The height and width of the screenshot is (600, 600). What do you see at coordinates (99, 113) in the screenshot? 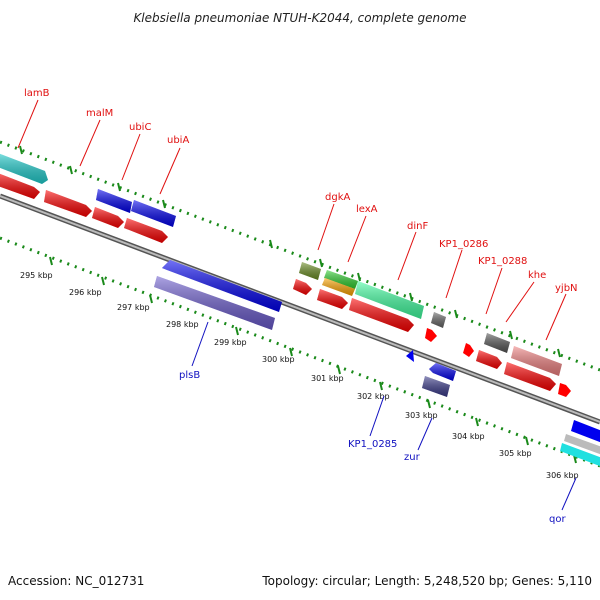
I see `gene-label: malM` at bounding box center [99, 113].